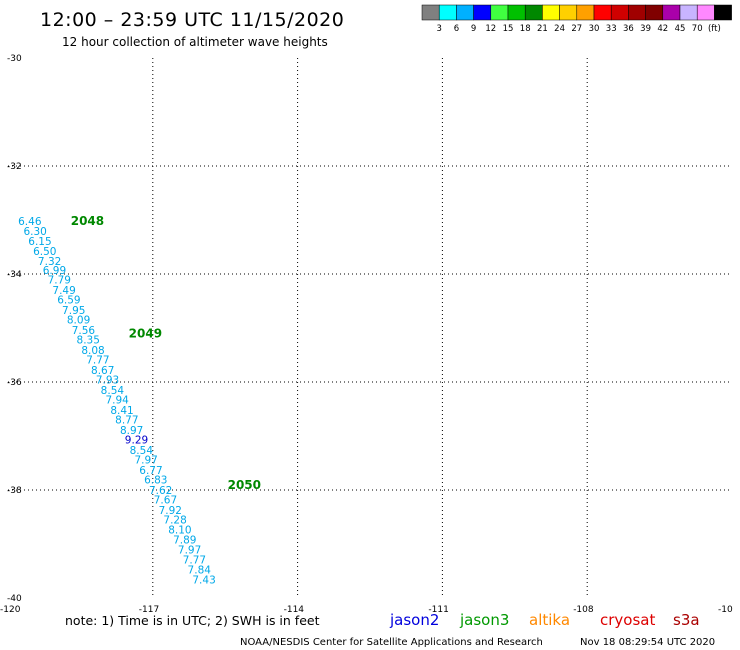  What do you see at coordinates (63, 291) in the screenshot?
I see `swh-value: 7.49` at bounding box center [63, 291].